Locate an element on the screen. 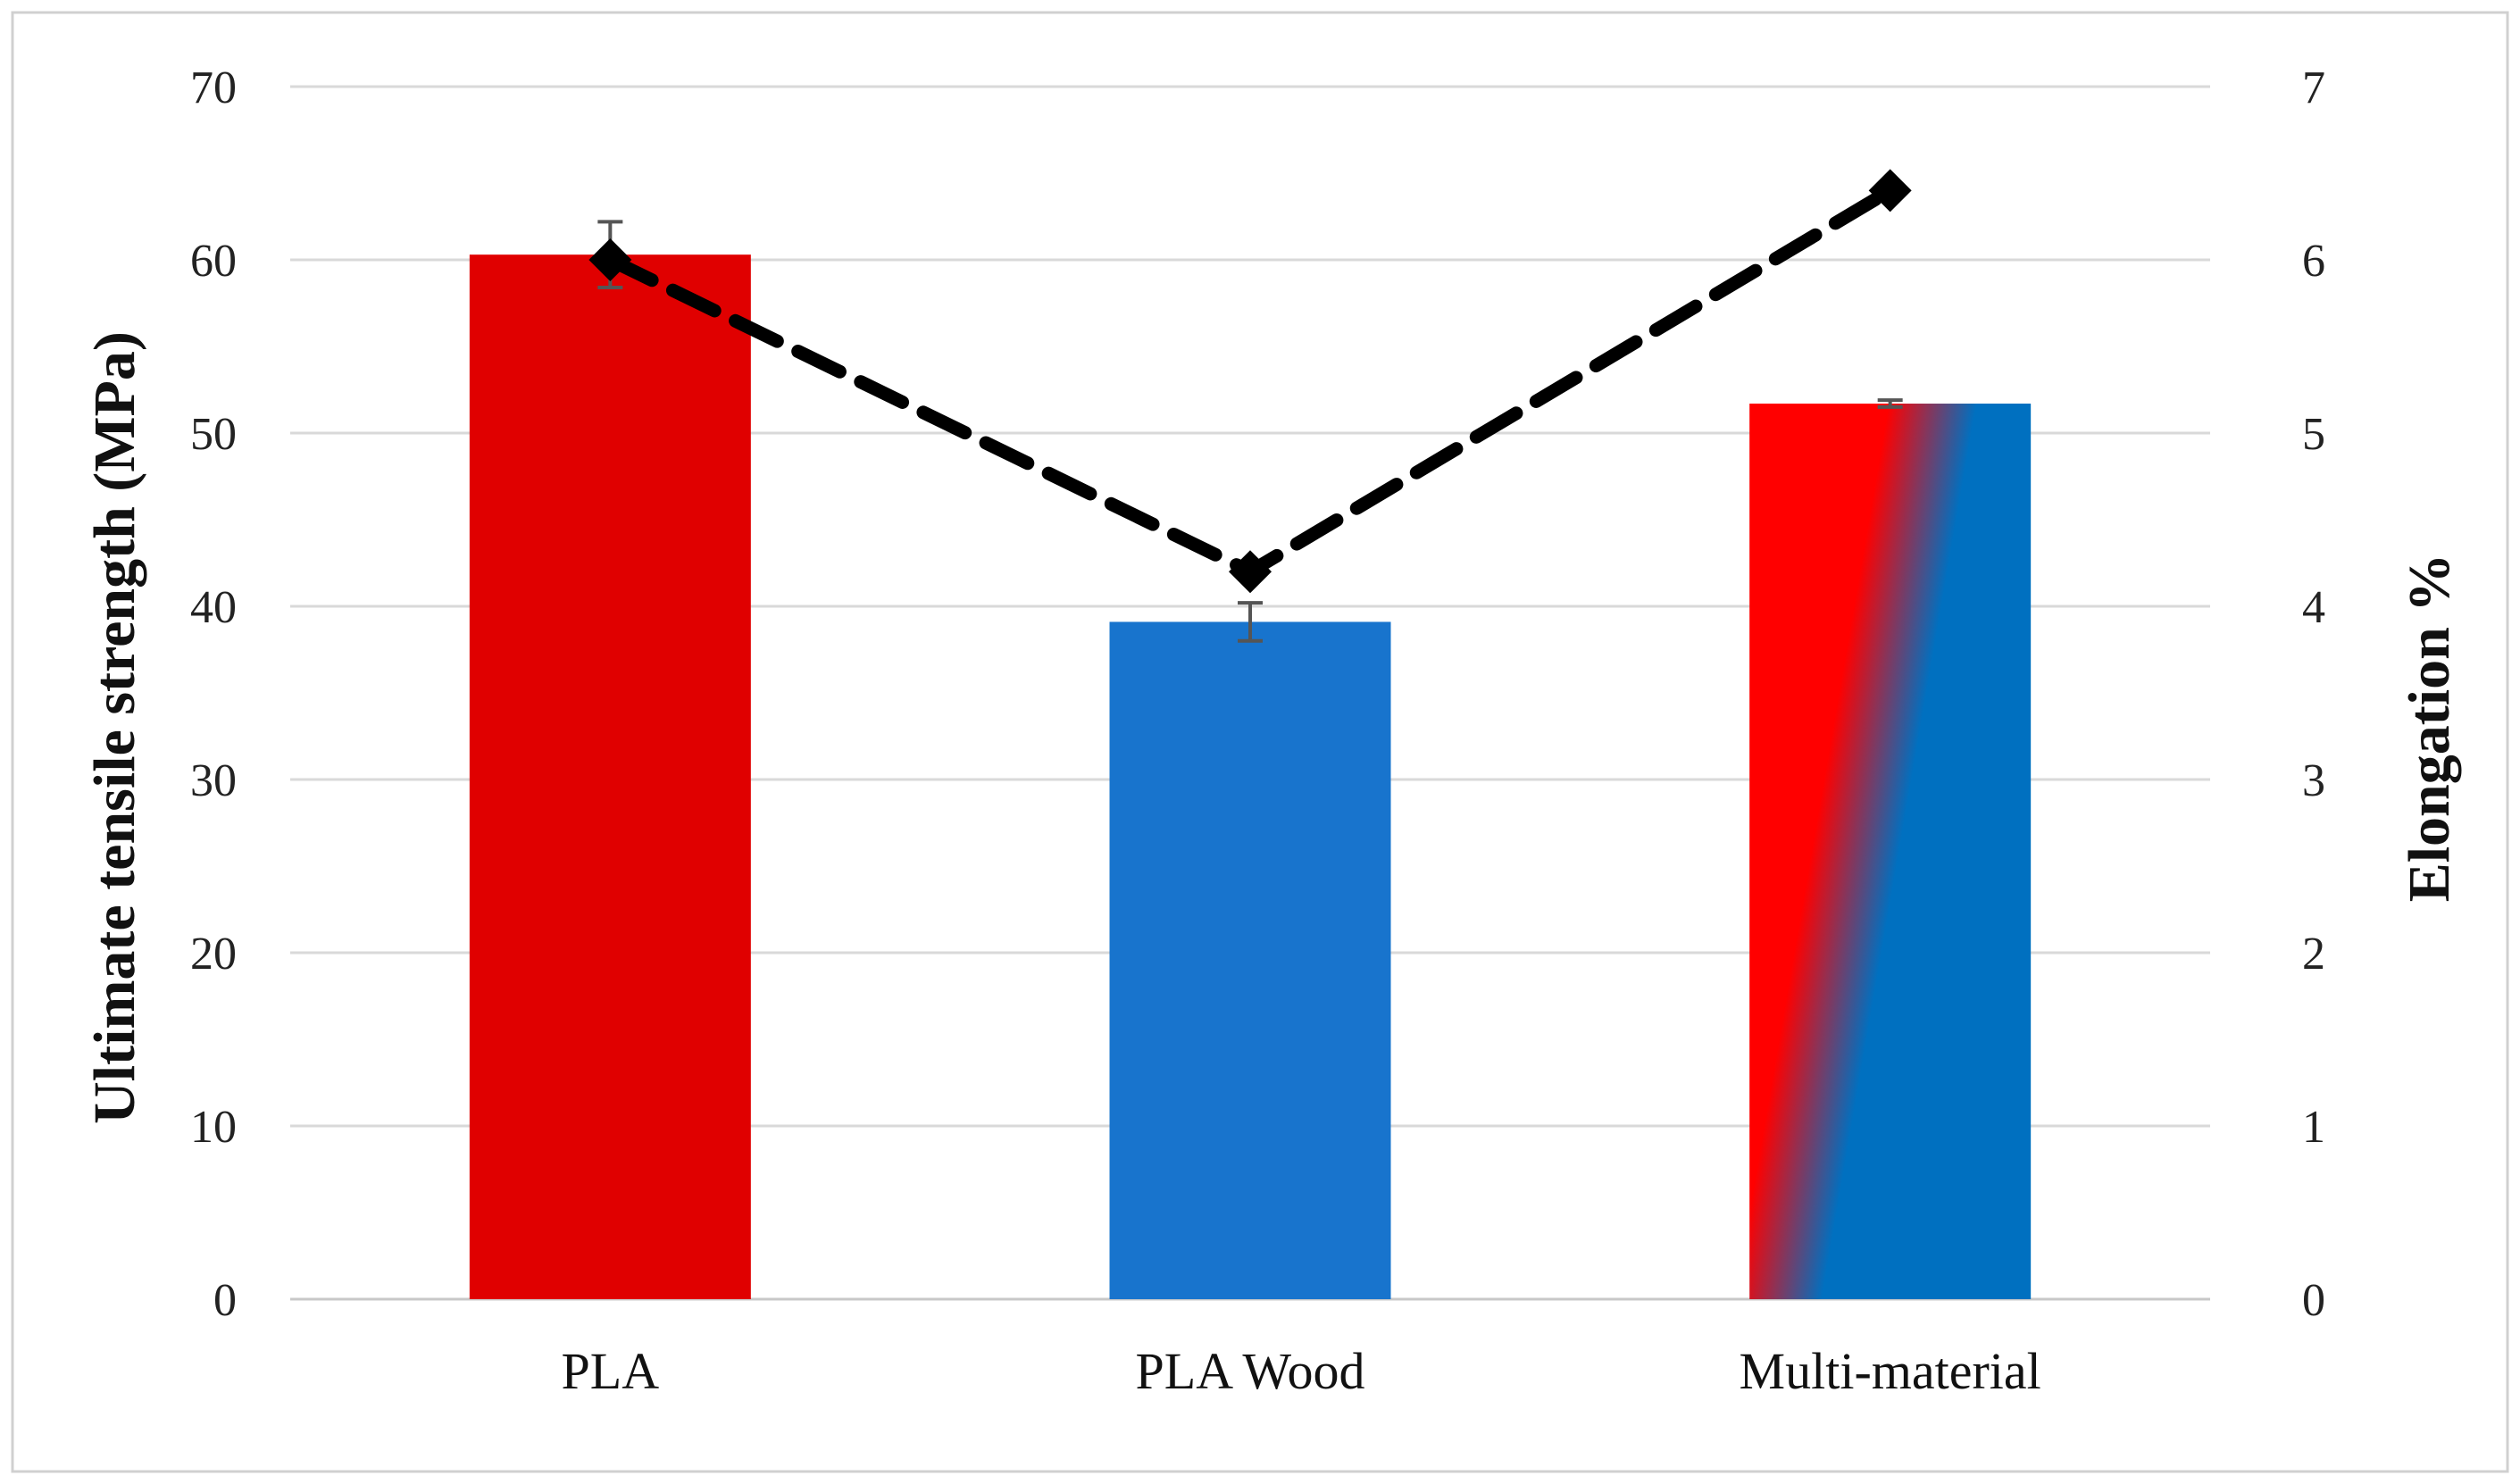  category-labels: PLA PLA Wood Multi-material is located at coordinates (1301, 1371).